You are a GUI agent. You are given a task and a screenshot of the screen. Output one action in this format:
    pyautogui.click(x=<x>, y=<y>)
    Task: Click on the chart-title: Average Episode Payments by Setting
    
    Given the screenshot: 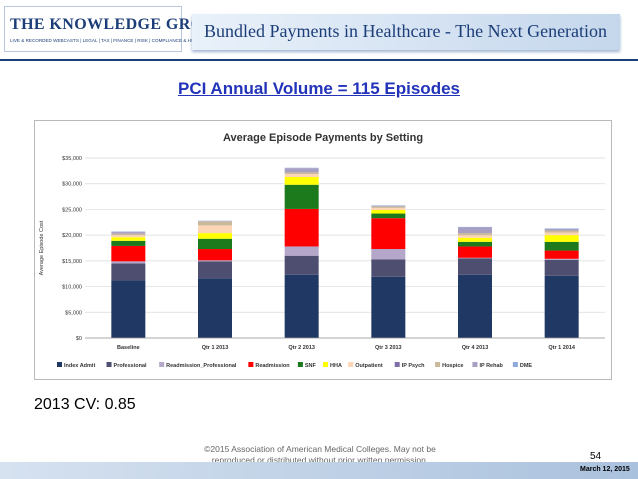 What is the action you would take?
    pyautogui.click(x=323, y=138)
    